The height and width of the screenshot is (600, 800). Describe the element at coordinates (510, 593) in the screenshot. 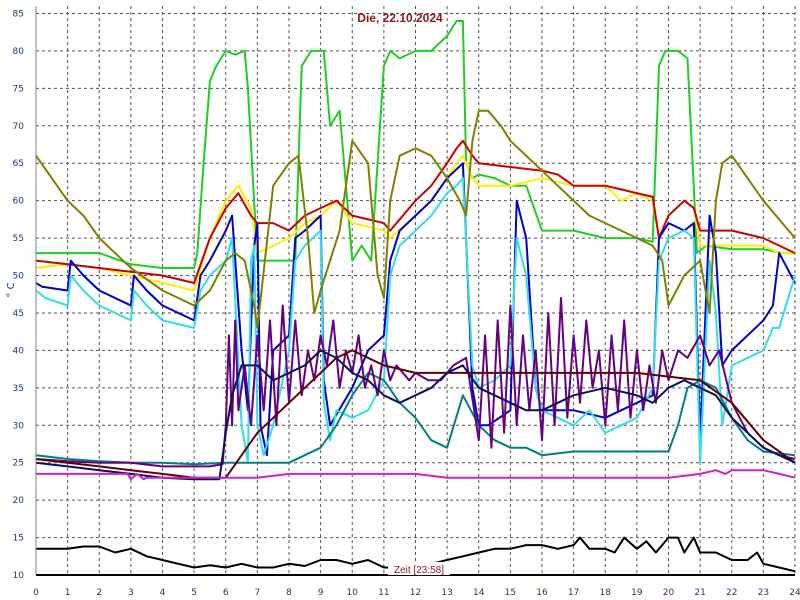

I see `x-tick-label: 15` at that location.